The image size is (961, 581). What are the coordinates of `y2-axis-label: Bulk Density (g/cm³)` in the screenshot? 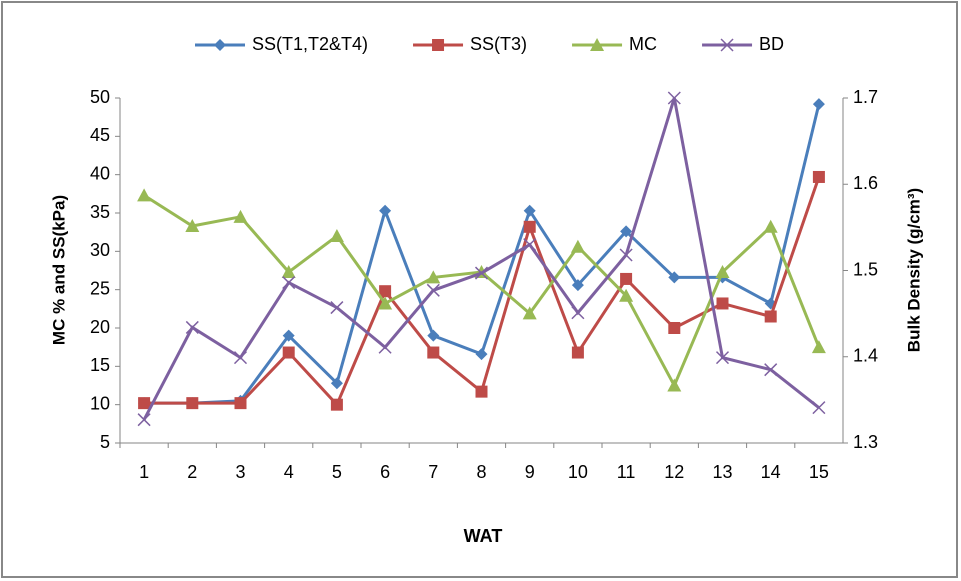 It's located at (913, 270).